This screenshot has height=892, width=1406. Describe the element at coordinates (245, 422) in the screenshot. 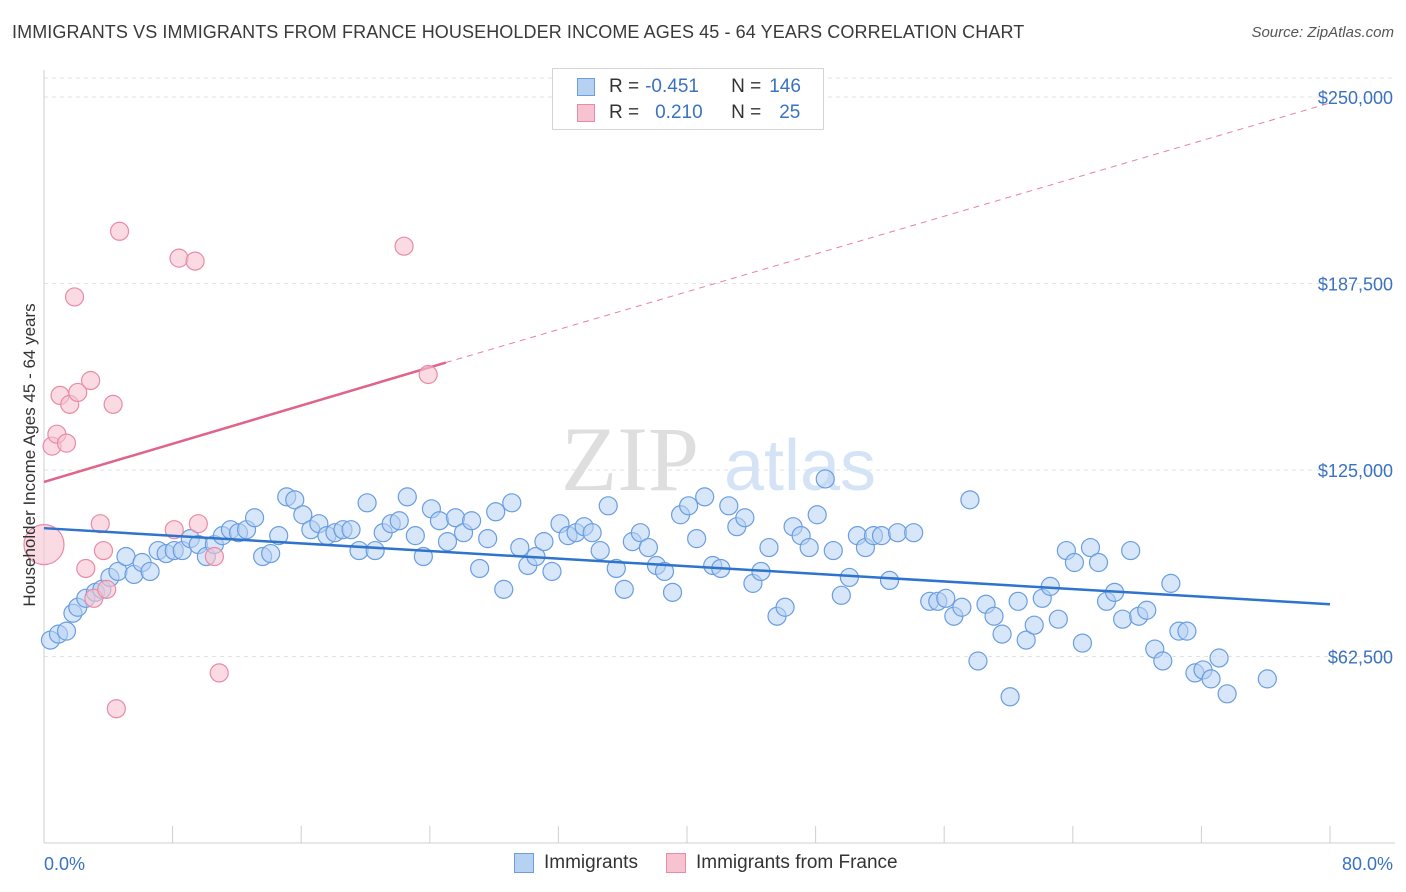

I see `france-trend-solid` at that location.